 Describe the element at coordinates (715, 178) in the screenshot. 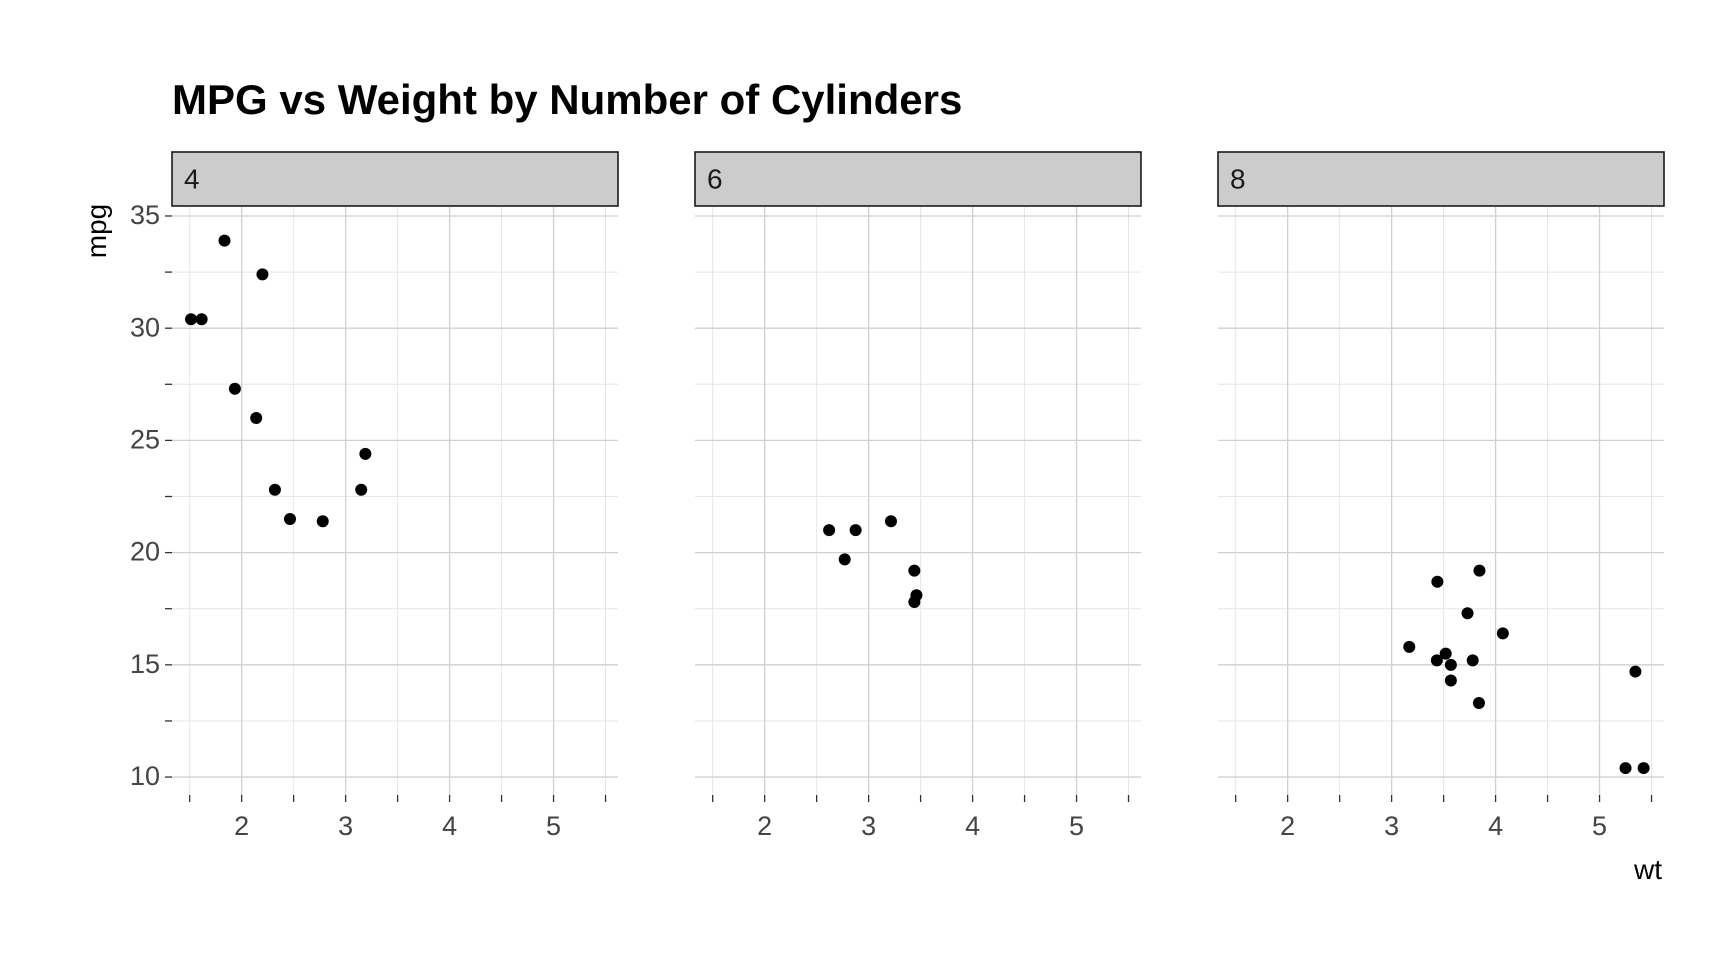

I see `facet-strip-label: 6` at that location.